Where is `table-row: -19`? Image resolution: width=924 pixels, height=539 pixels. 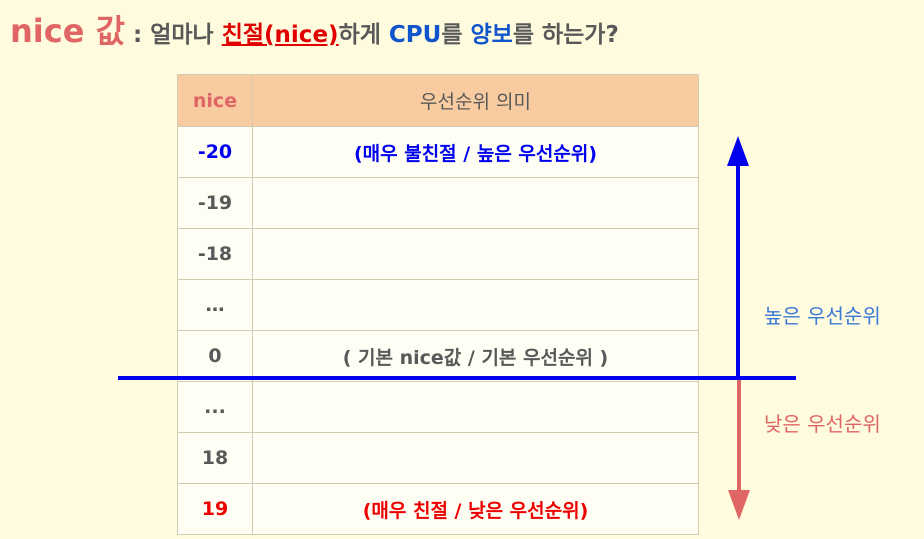 table-row: -19 is located at coordinates (438, 203).